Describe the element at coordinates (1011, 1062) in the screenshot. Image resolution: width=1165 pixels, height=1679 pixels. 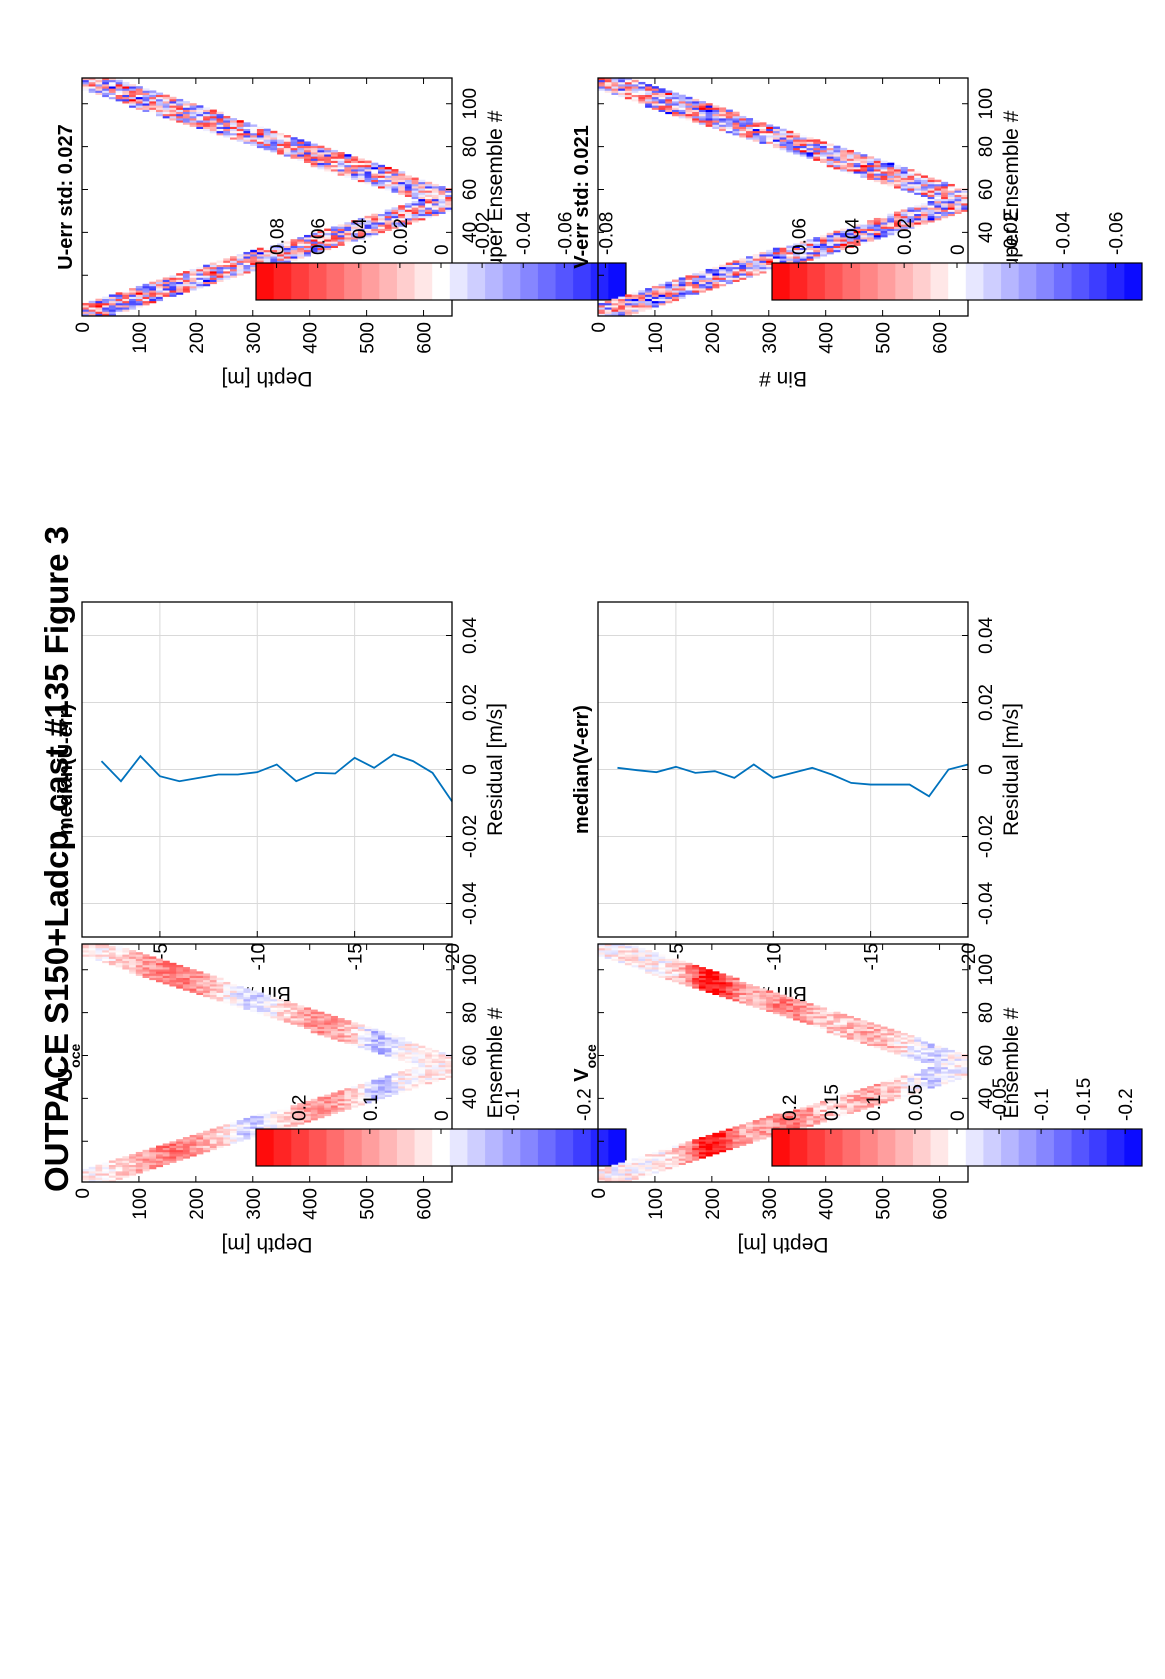
I see `v_oce-xlabel: Ensemble #` at that location.